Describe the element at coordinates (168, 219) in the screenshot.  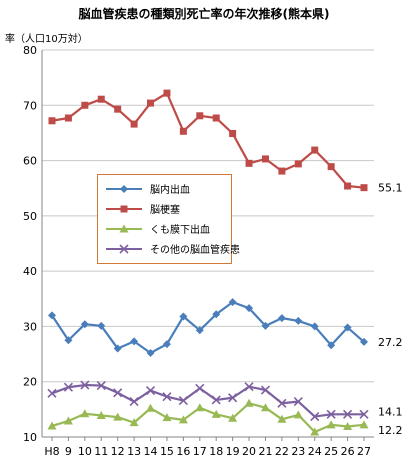
I see `legend: 脳内出血 脳梗塞 くも膜下出血 その他の脳血管疾患` at that location.